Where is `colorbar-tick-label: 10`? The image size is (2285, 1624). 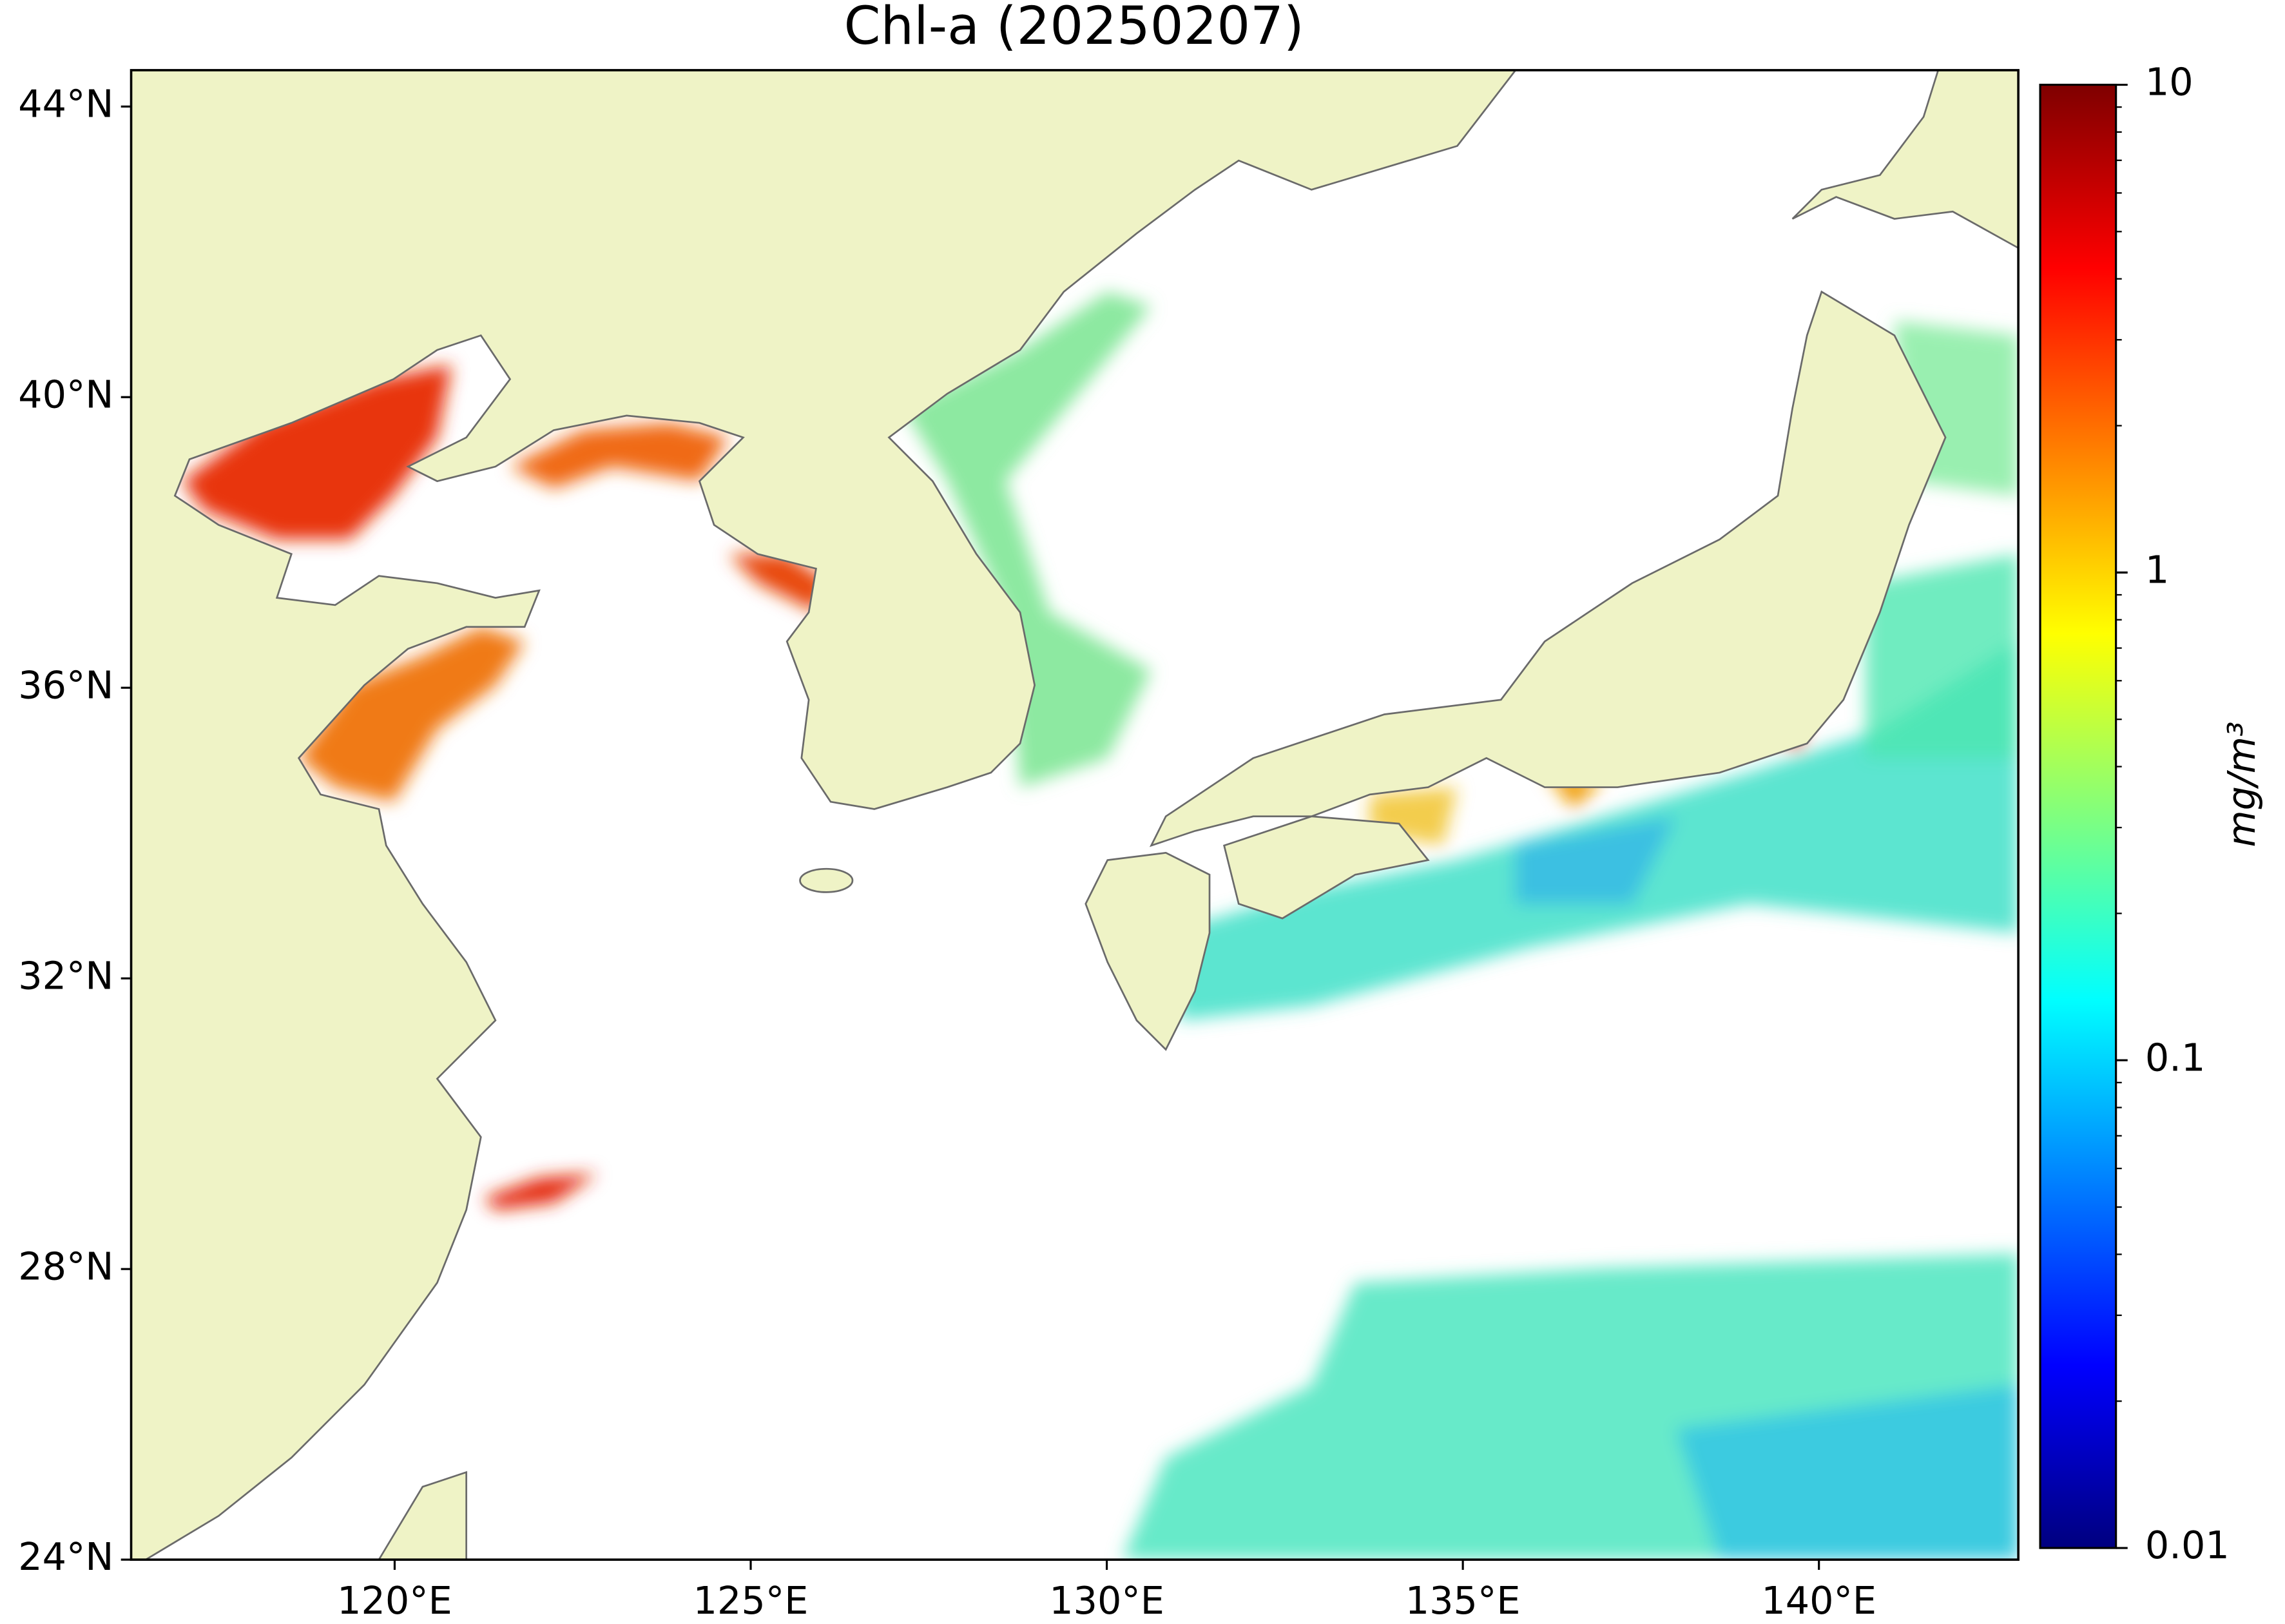
colorbar-tick-label: 10 is located at coordinates (2169, 82).